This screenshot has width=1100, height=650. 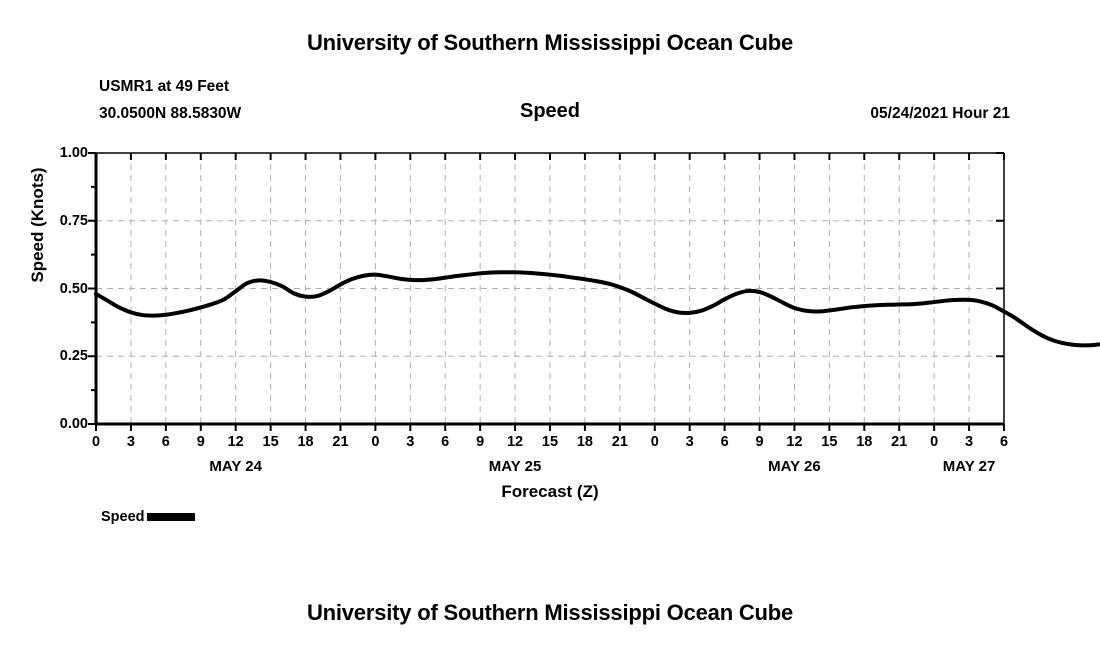 I want to click on x-axis-label: Forecast (Z), so click(x=550, y=491).